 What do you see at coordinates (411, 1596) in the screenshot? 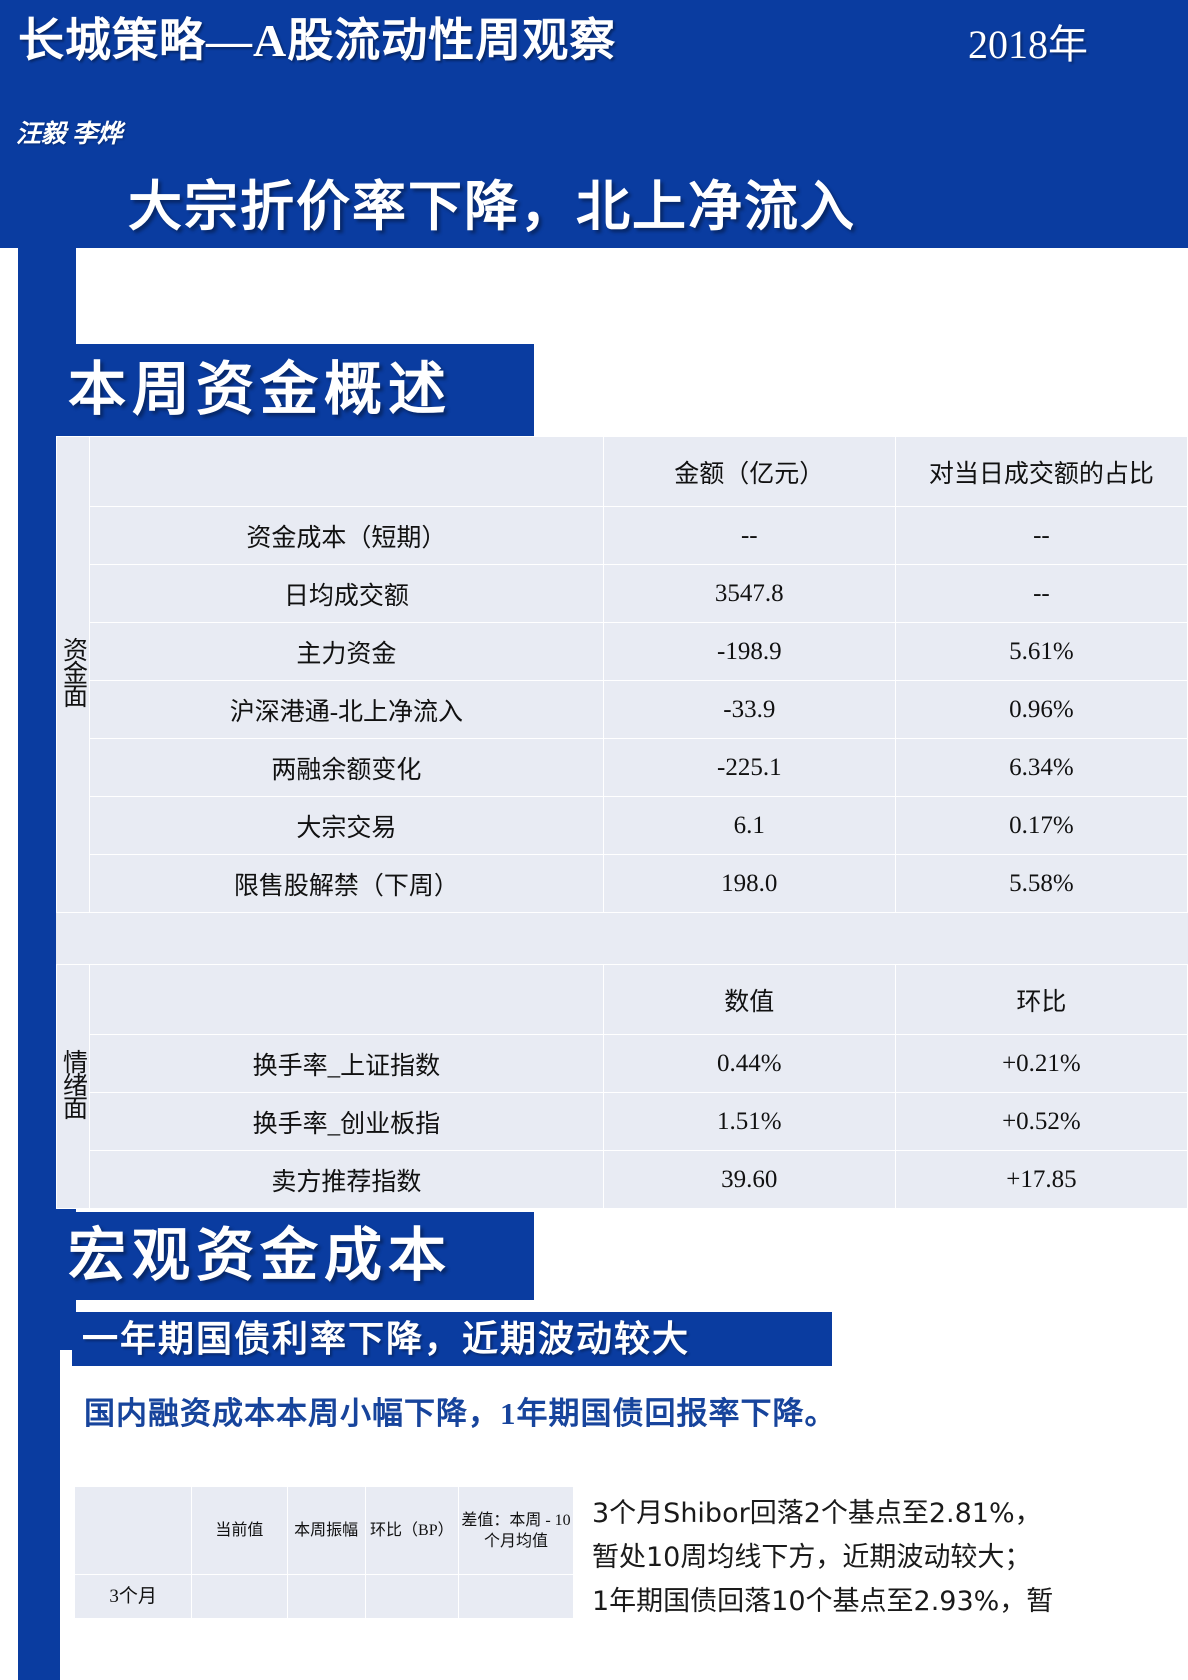
I see `macro-row-change` at bounding box center [411, 1596].